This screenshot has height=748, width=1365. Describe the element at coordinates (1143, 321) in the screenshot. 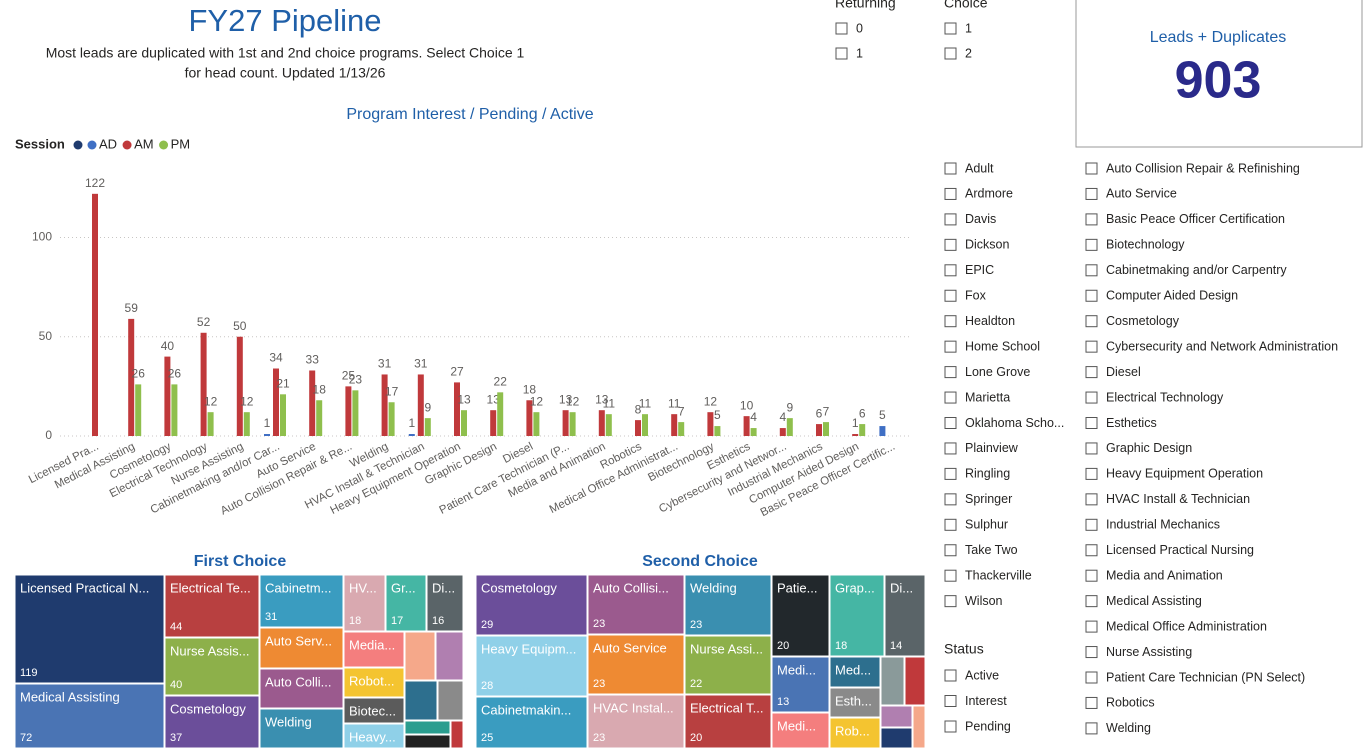

I see `slicer-option: Cosmetology` at that location.